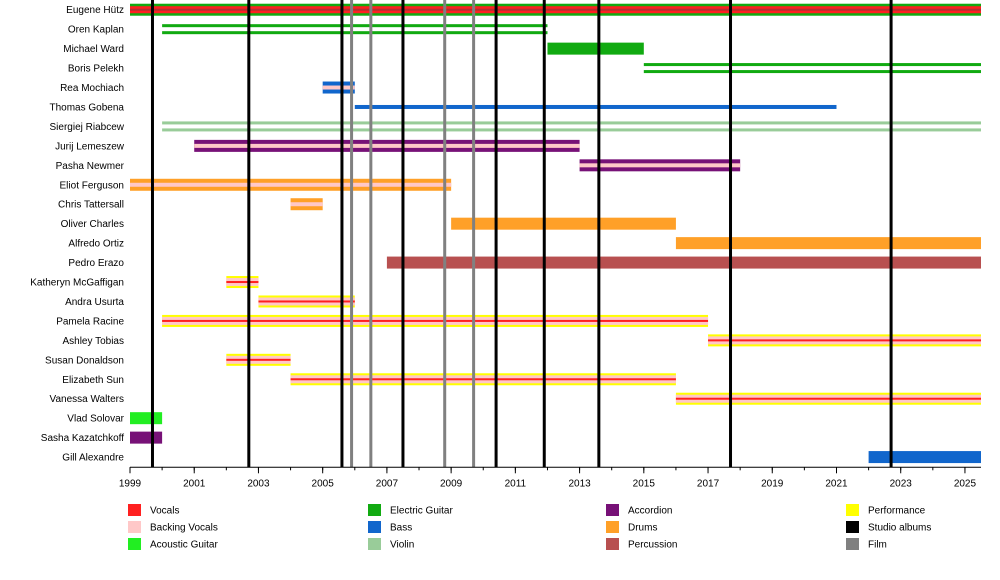 This screenshot has width=1000, height=580. Describe the element at coordinates (410, 510) in the screenshot. I see `legend-item-electric: Electric Guitar` at that location.